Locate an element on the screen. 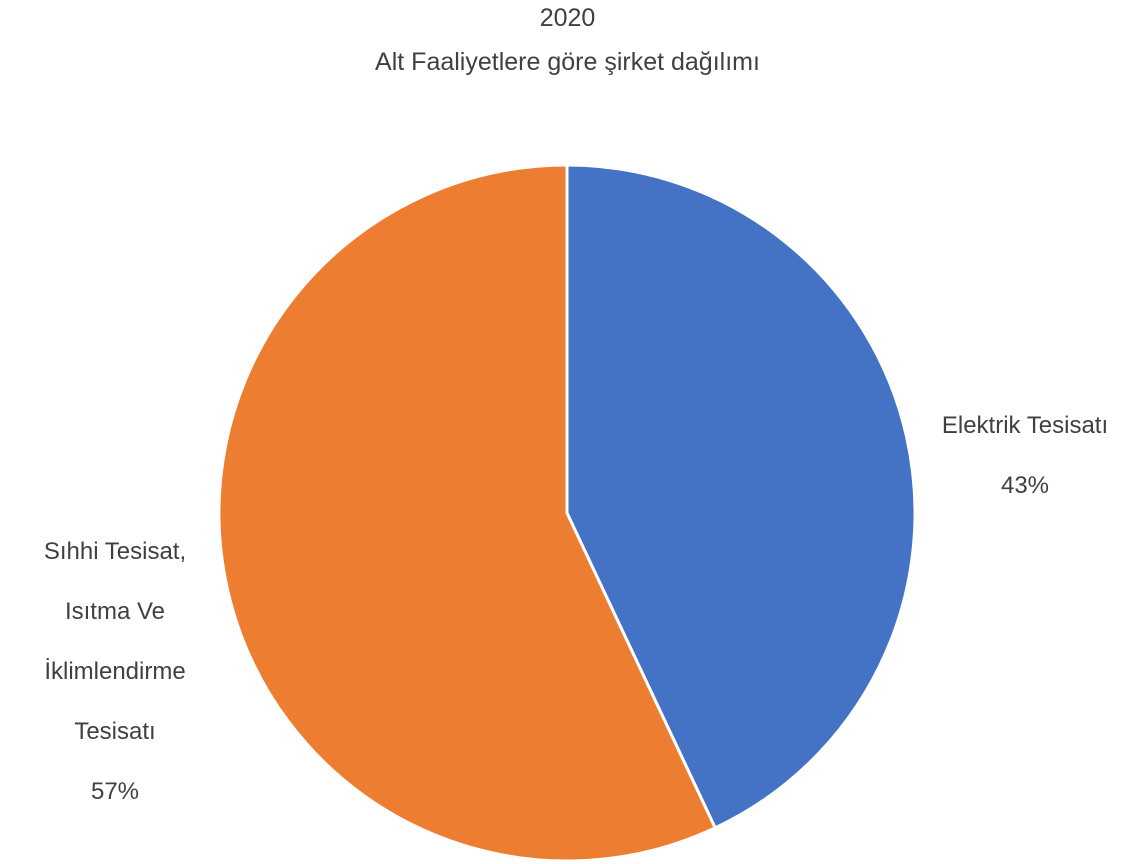 This screenshot has height=864, width=1135. chart-title: 2020 is located at coordinates (567, 18).